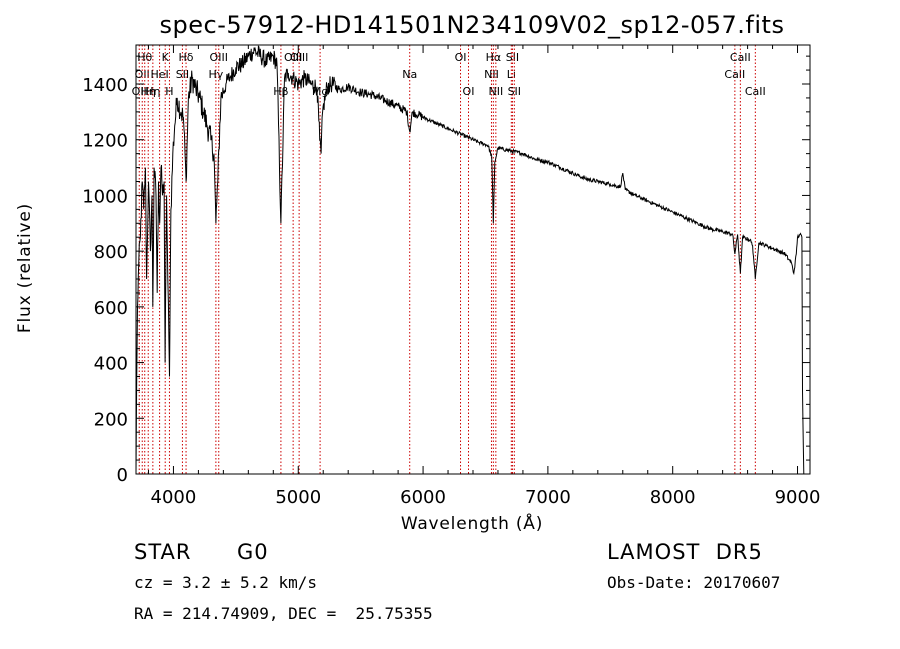  I want to click on line-marker-label-14: OIII, so click(299, 57).